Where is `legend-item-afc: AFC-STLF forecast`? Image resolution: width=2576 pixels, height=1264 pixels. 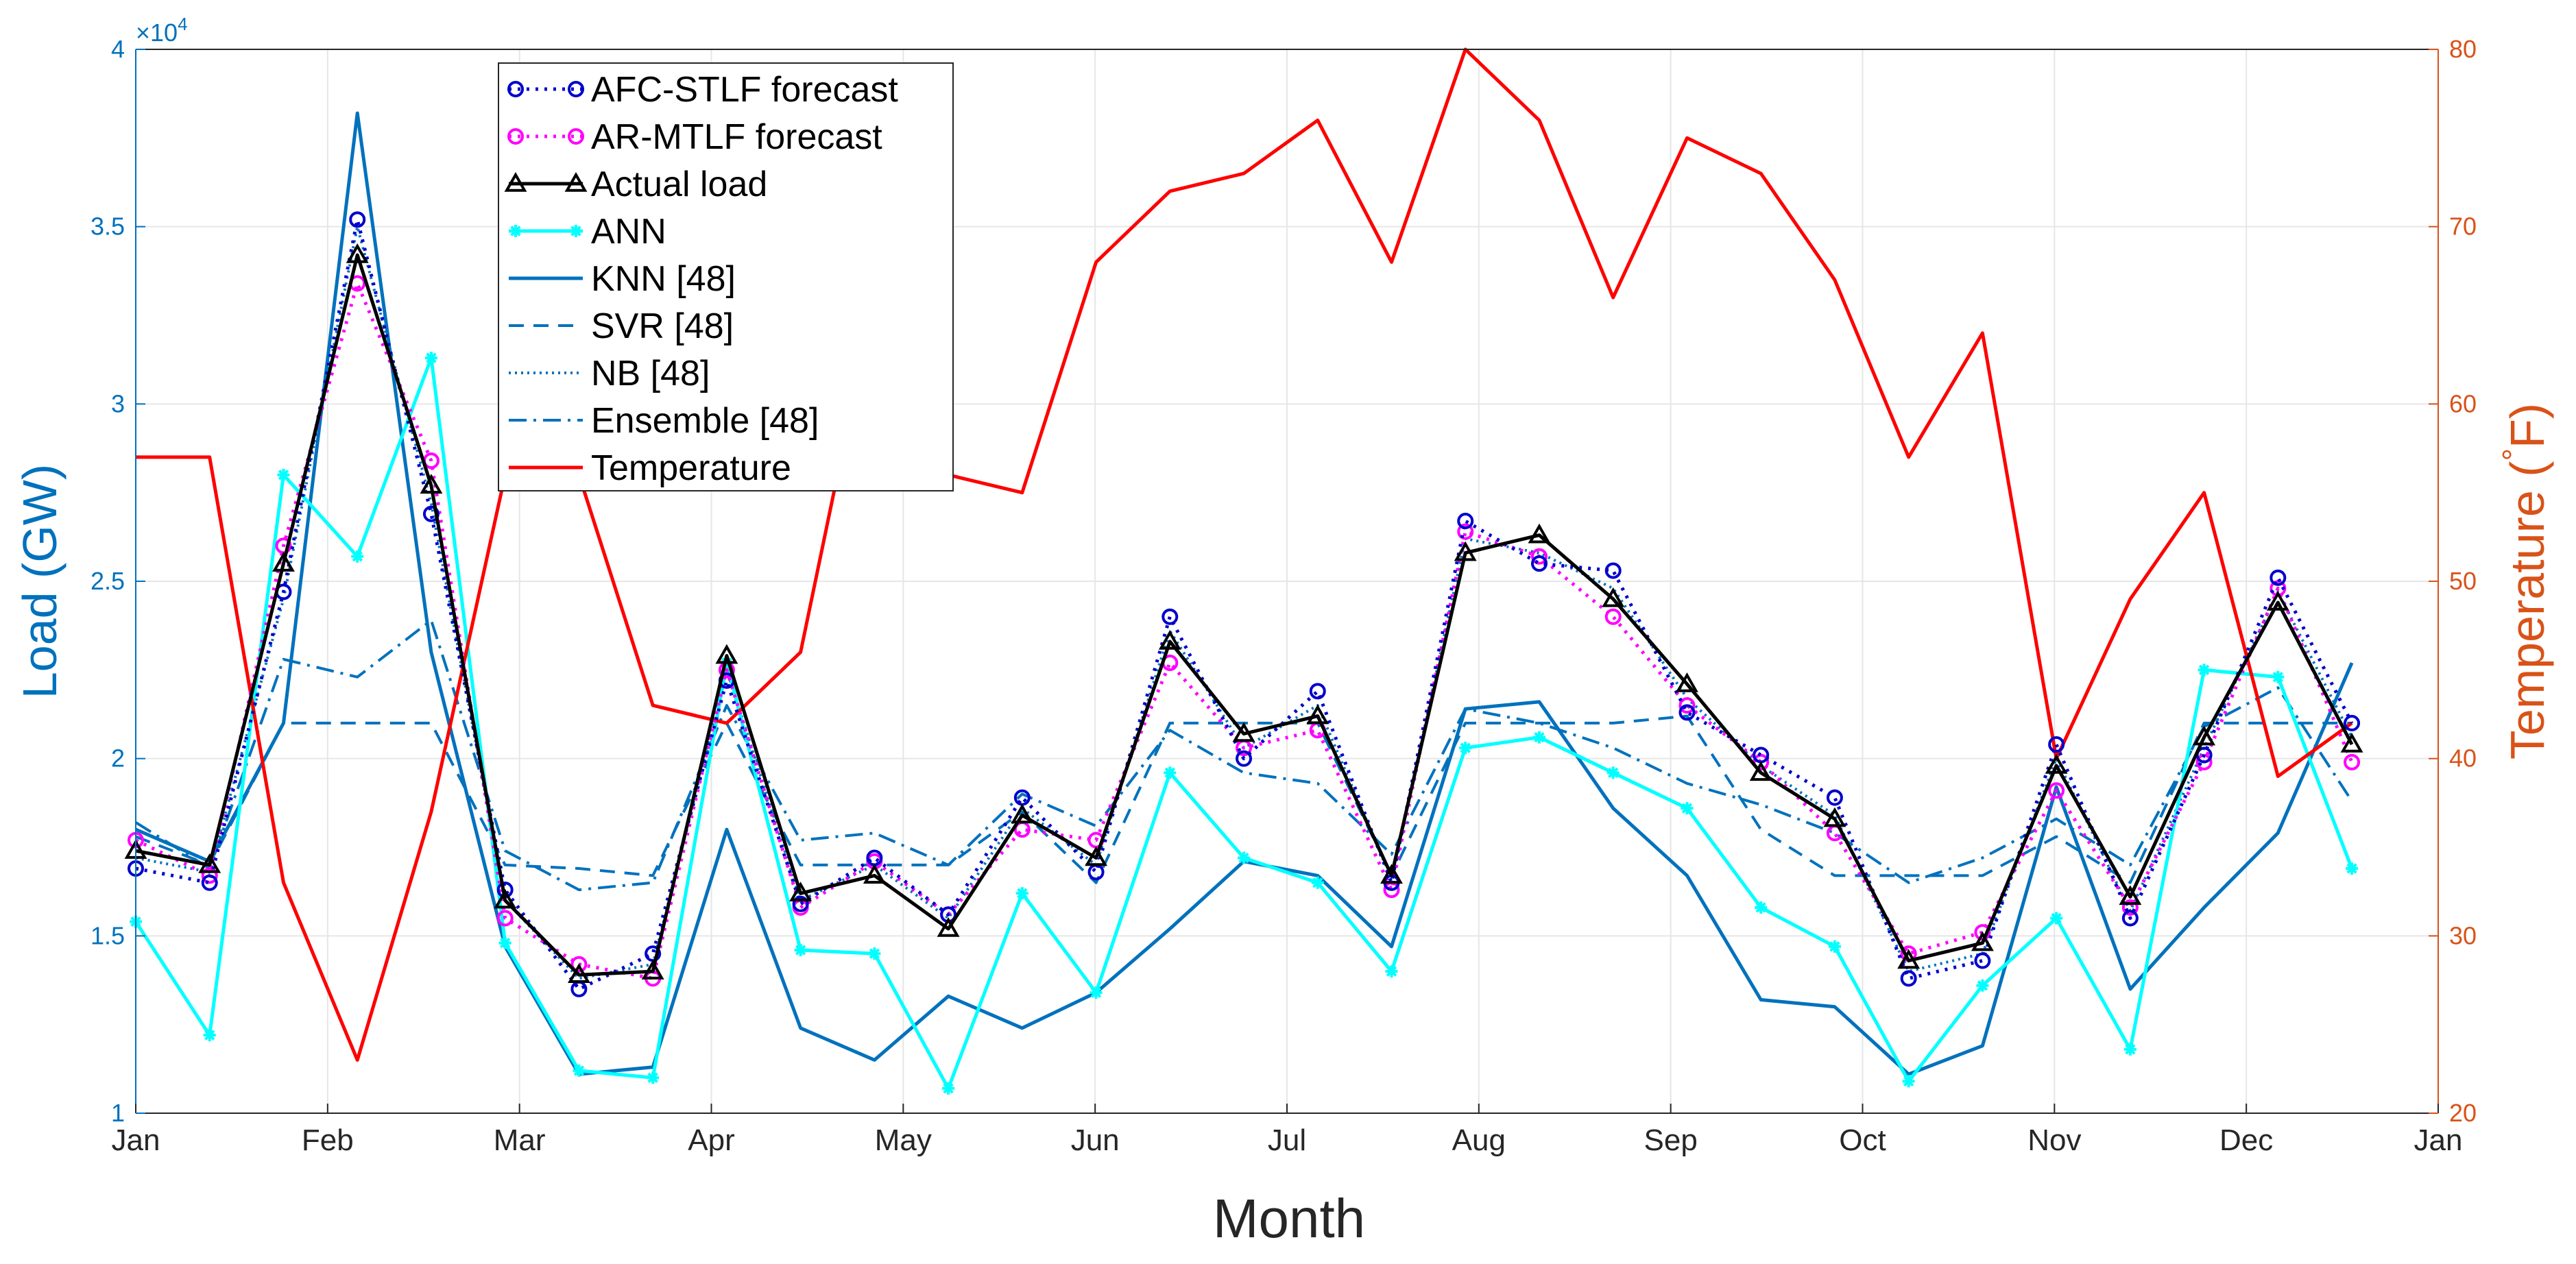
legend-item-afc: AFC-STLF forecast is located at coordinates (702, 90).